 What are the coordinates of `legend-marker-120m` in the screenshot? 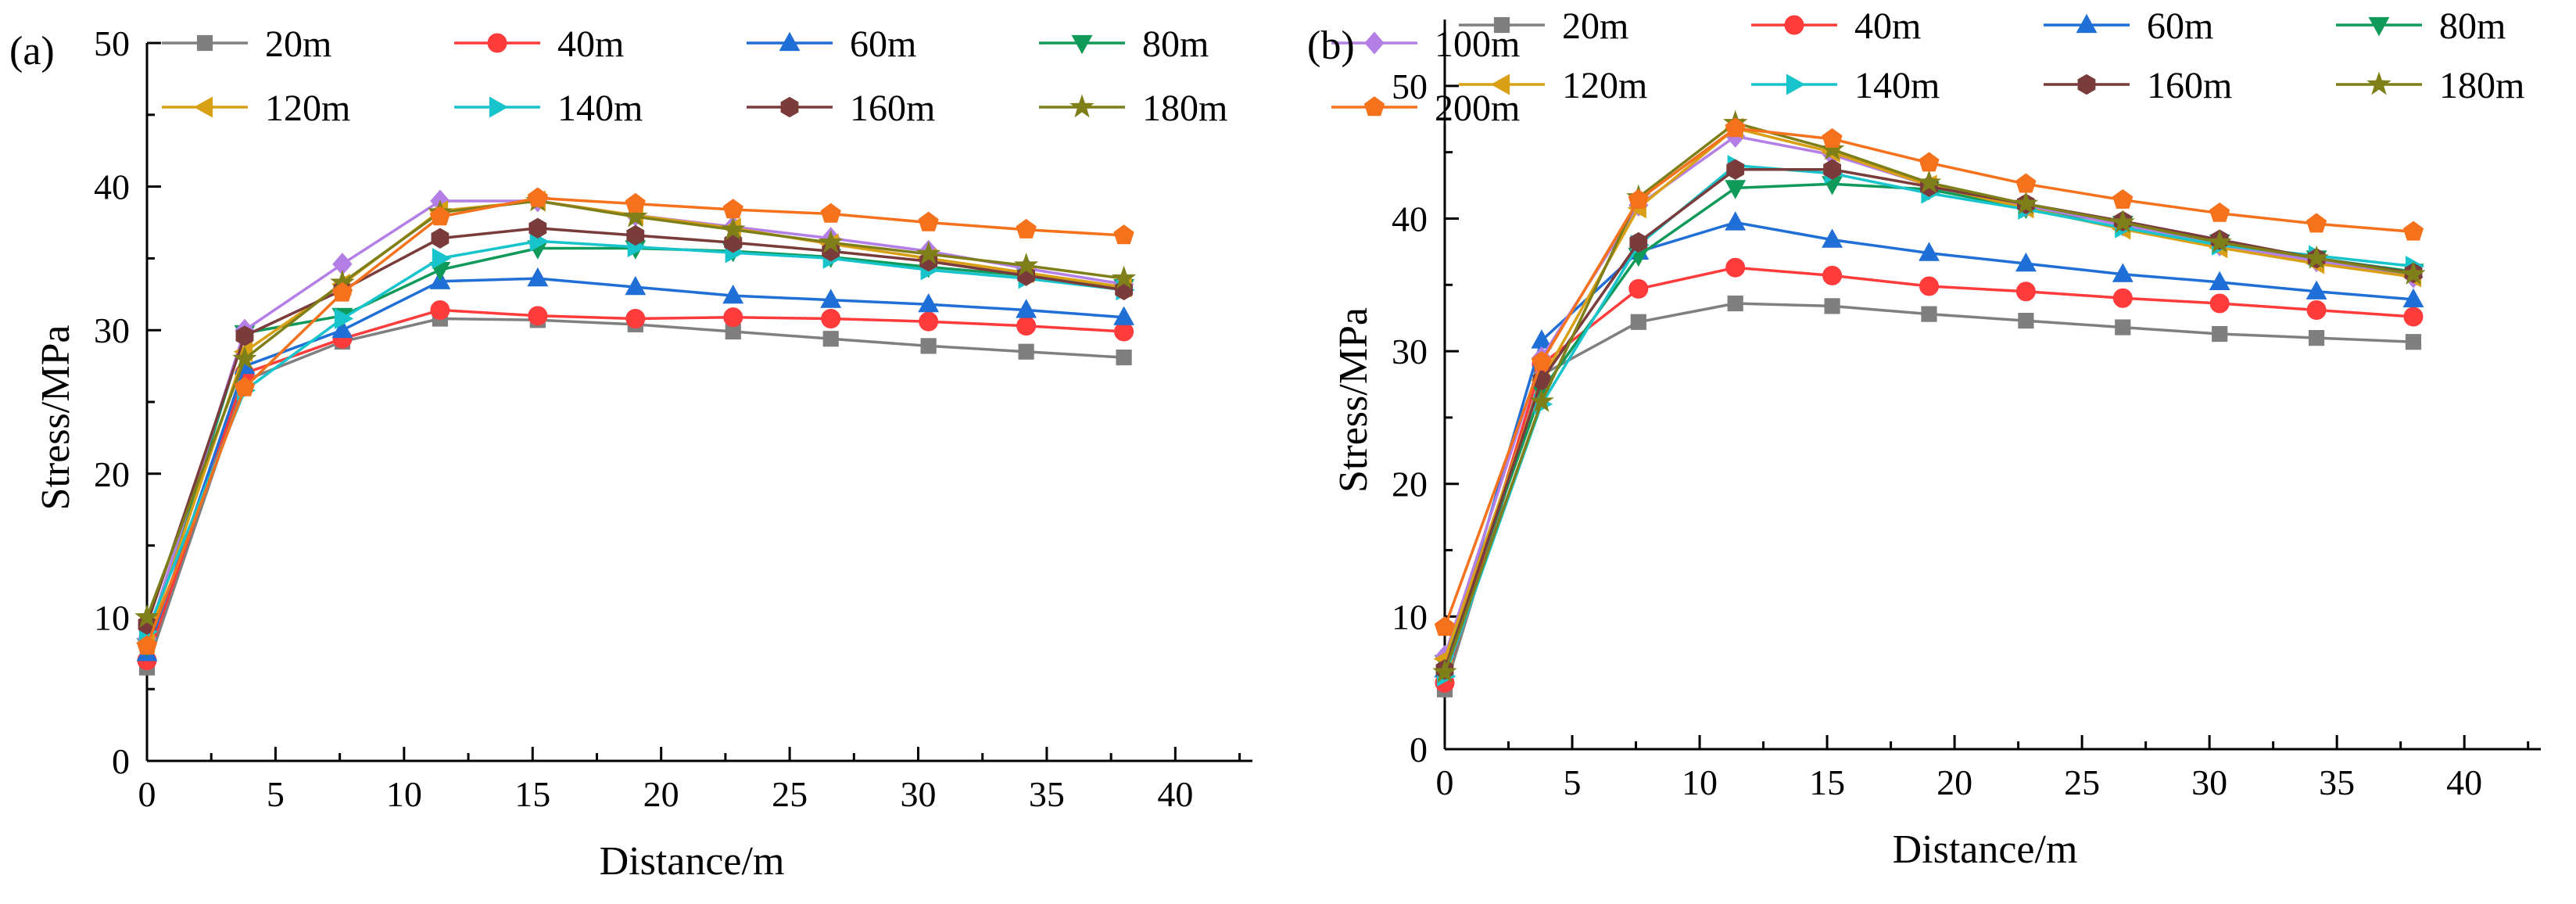 It's located at (1500, 85).